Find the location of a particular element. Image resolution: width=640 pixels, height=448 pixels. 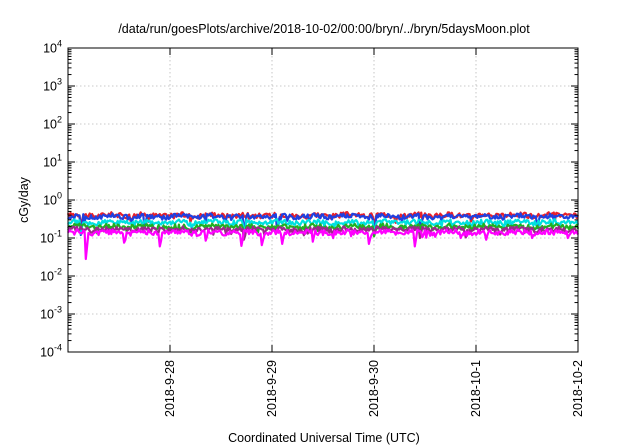

y-tick-label: 10⁻² is located at coordinates (51, 275).